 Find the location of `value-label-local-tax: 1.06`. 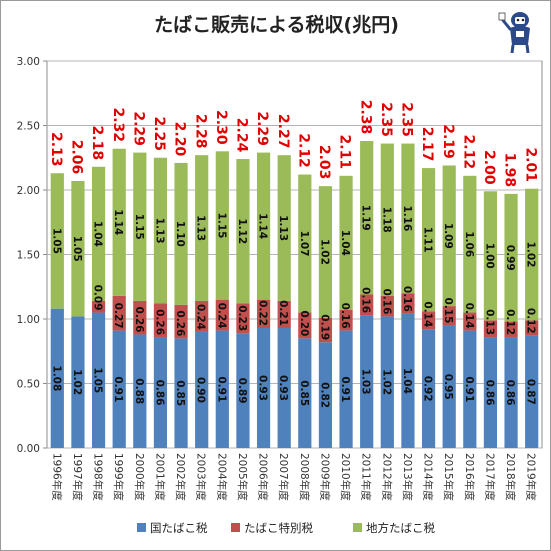

value-label-local-tax: 1.06 is located at coordinates (469, 244).